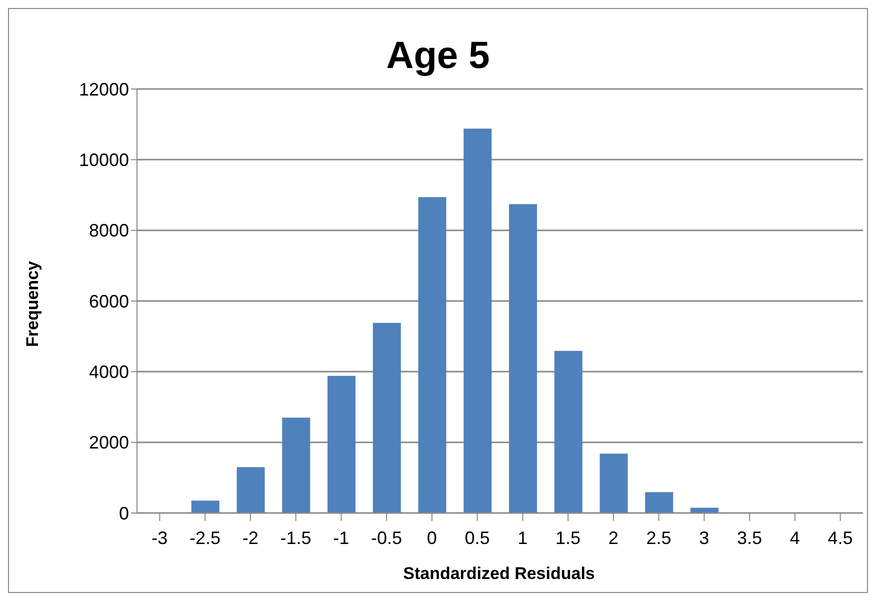  Describe the element at coordinates (103, 89) in the screenshot. I see `y-tick-label: 12000` at that location.